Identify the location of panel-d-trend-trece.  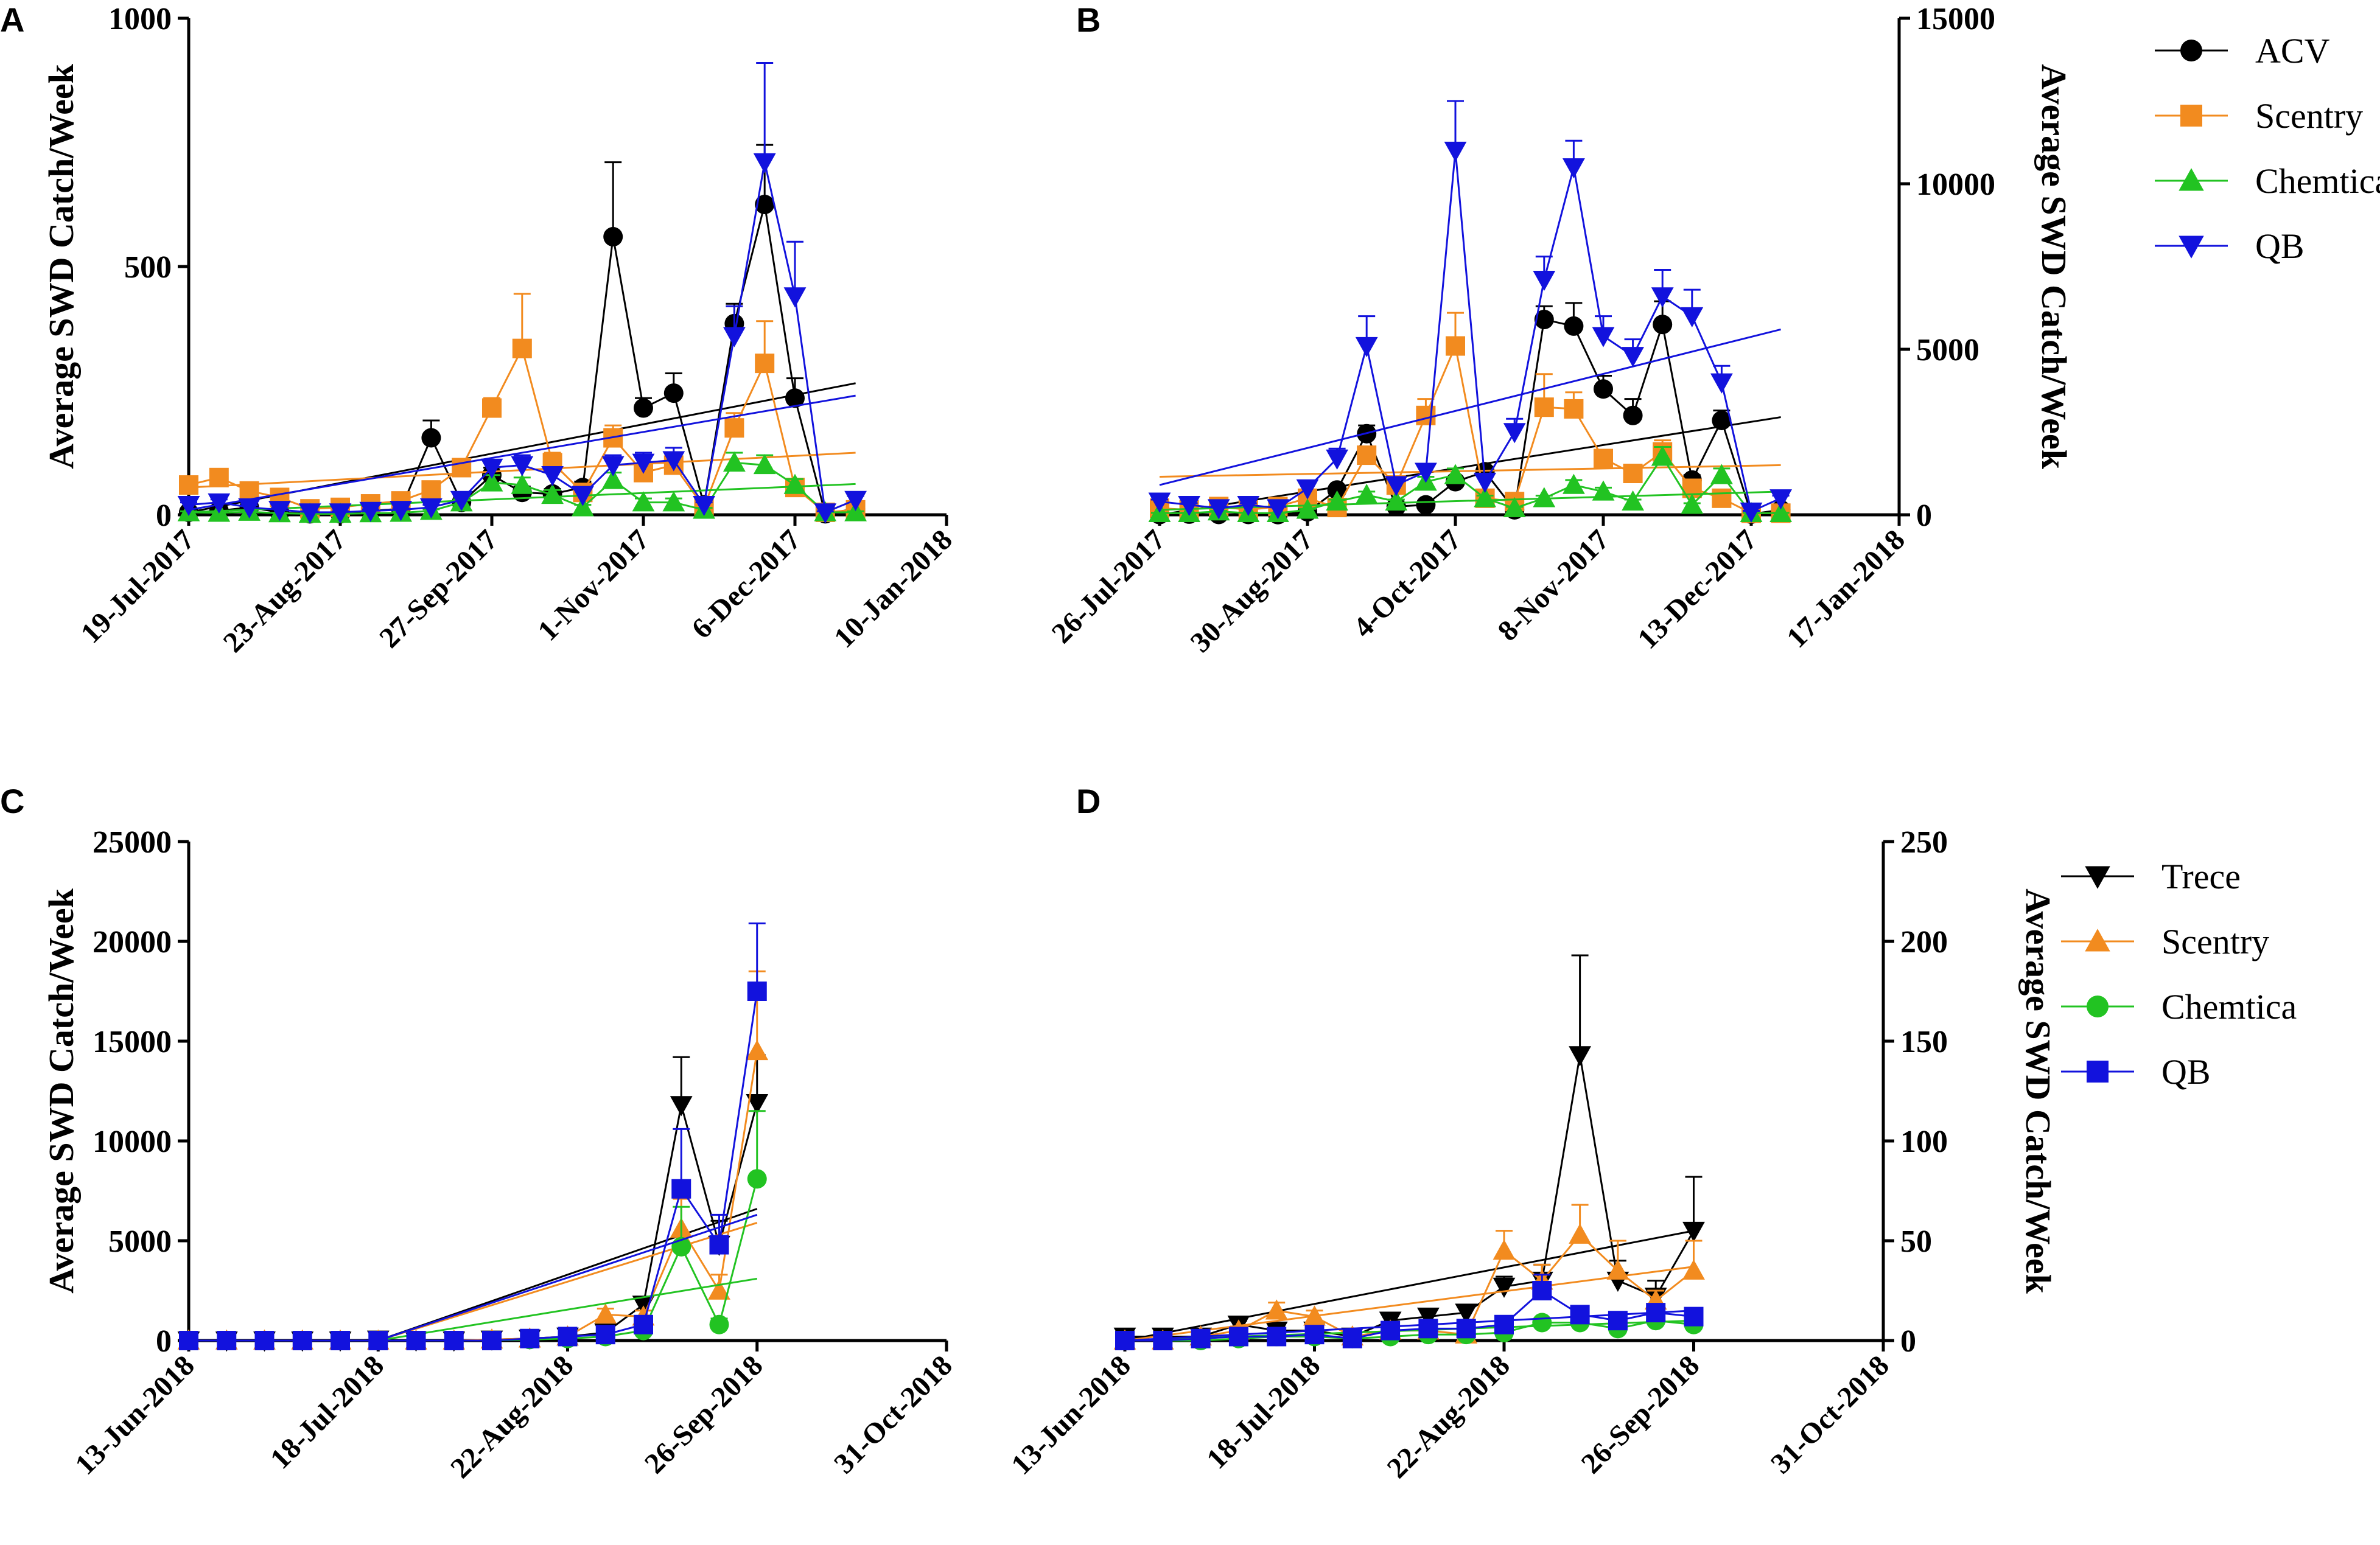
(1409, 1286).